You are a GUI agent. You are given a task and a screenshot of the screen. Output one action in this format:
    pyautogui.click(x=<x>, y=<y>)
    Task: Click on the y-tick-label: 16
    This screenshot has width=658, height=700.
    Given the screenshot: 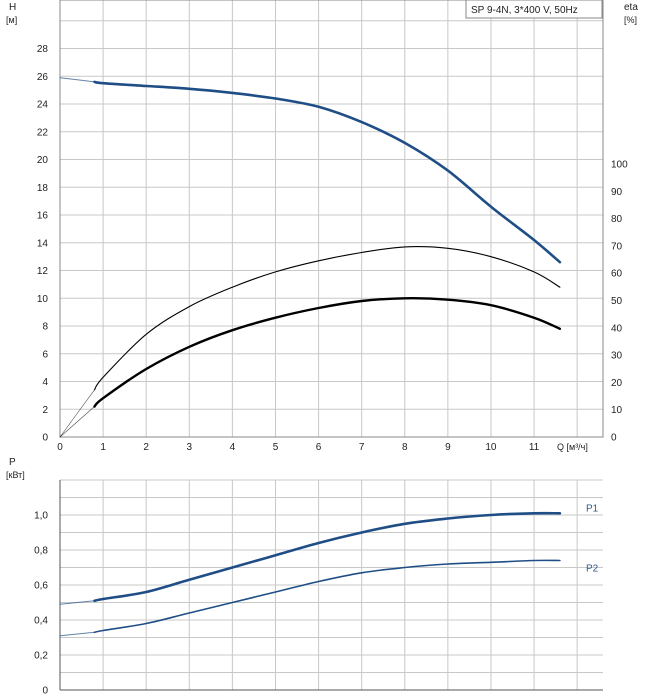 What is the action you would take?
    pyautogui.click(x=43, y=216)
    